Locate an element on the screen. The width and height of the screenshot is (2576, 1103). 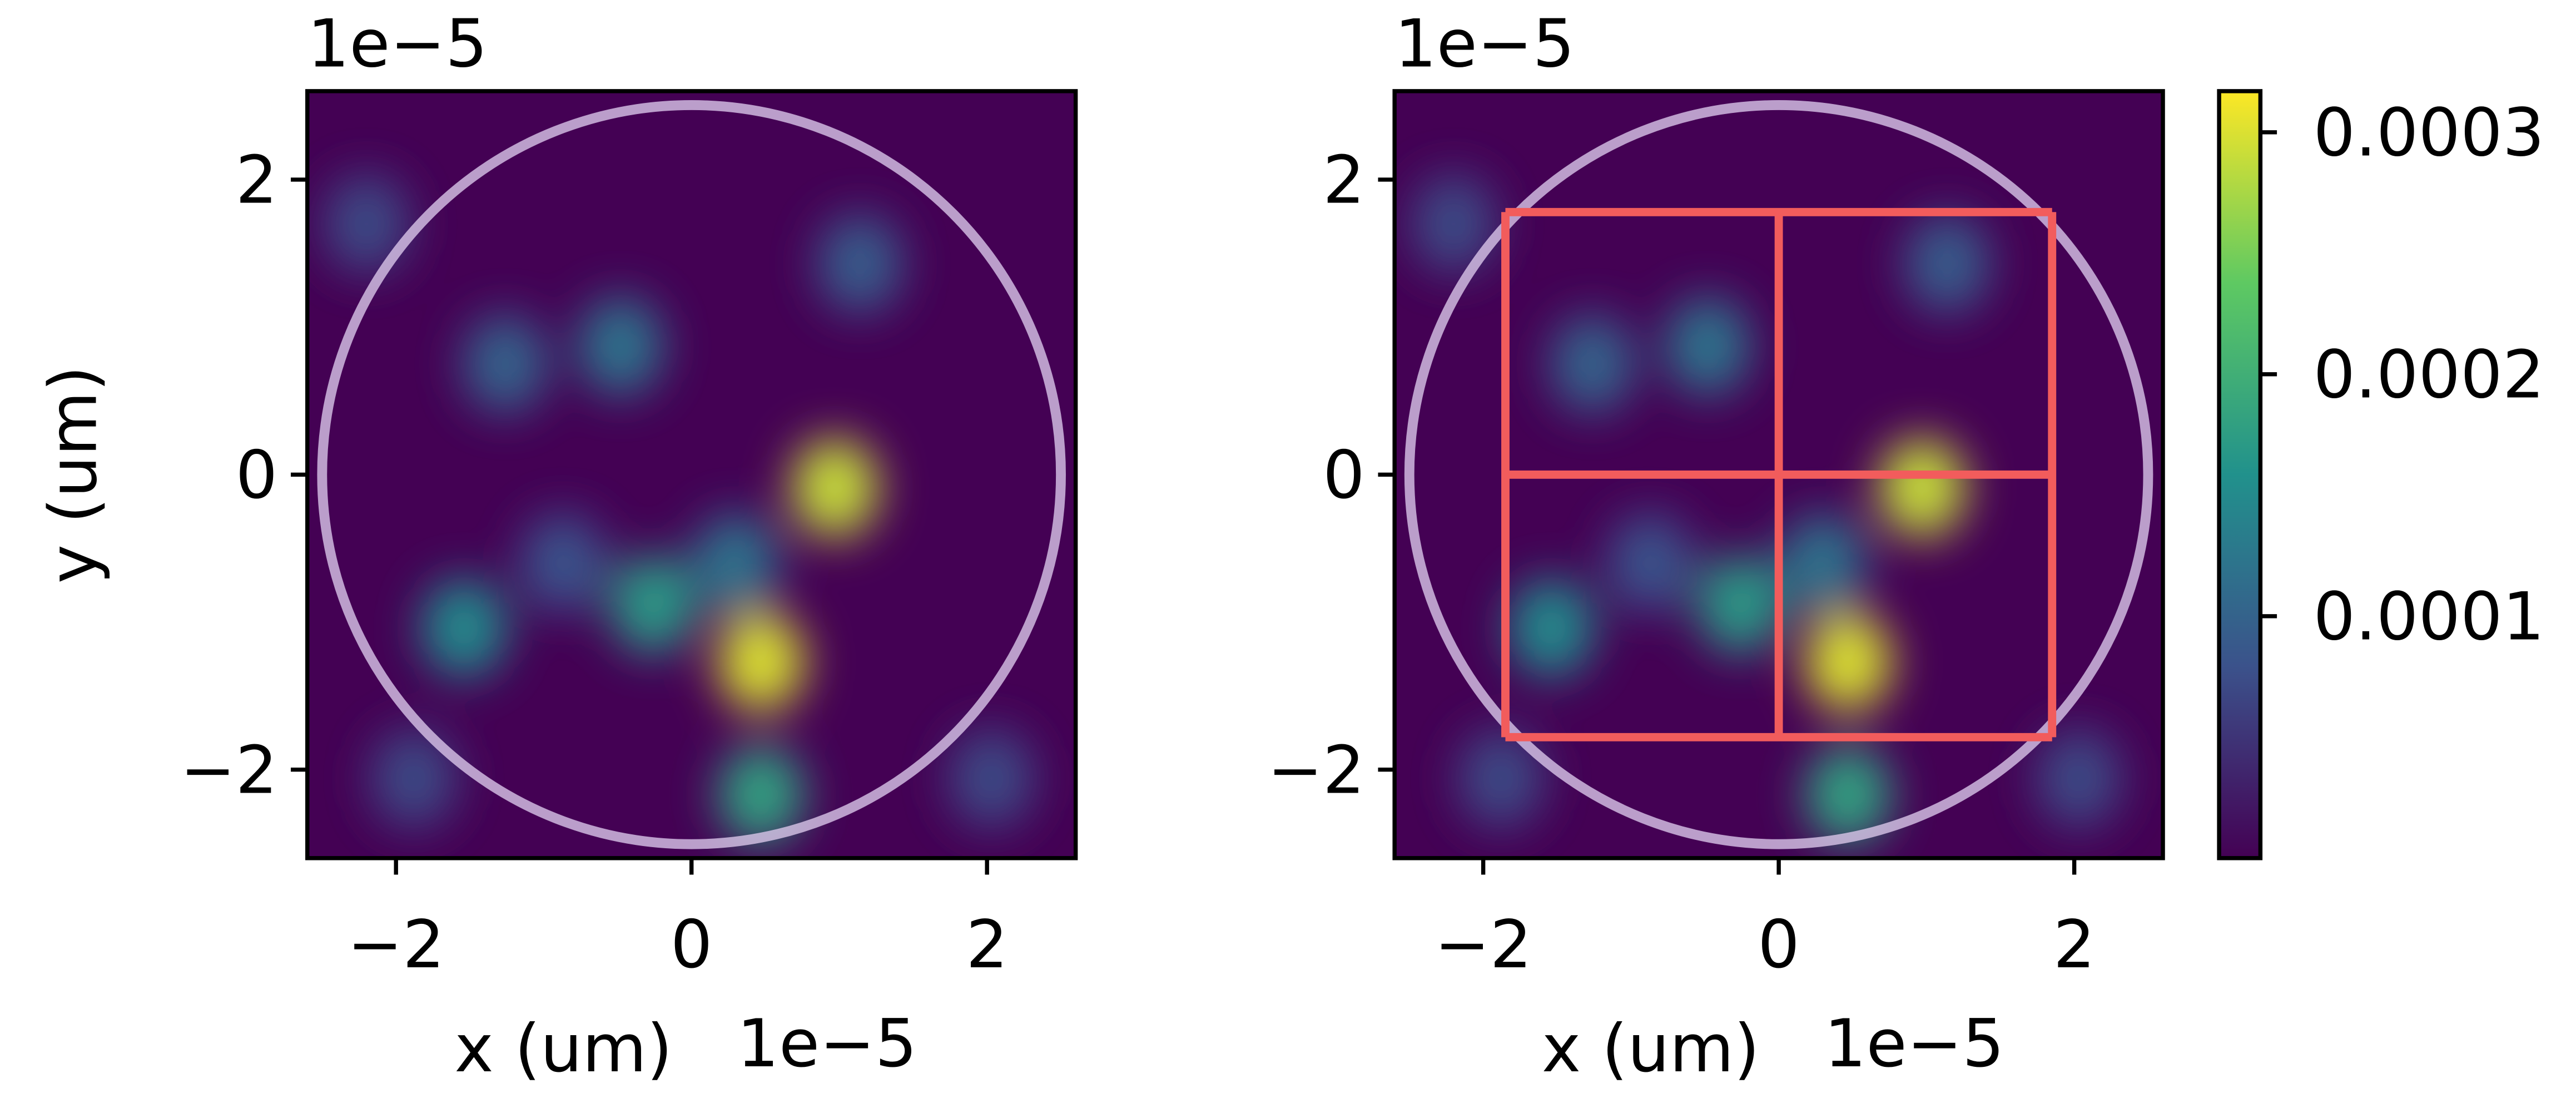
colorbar-tick-label: 0.0003 is located at coordinates (2428, 133).